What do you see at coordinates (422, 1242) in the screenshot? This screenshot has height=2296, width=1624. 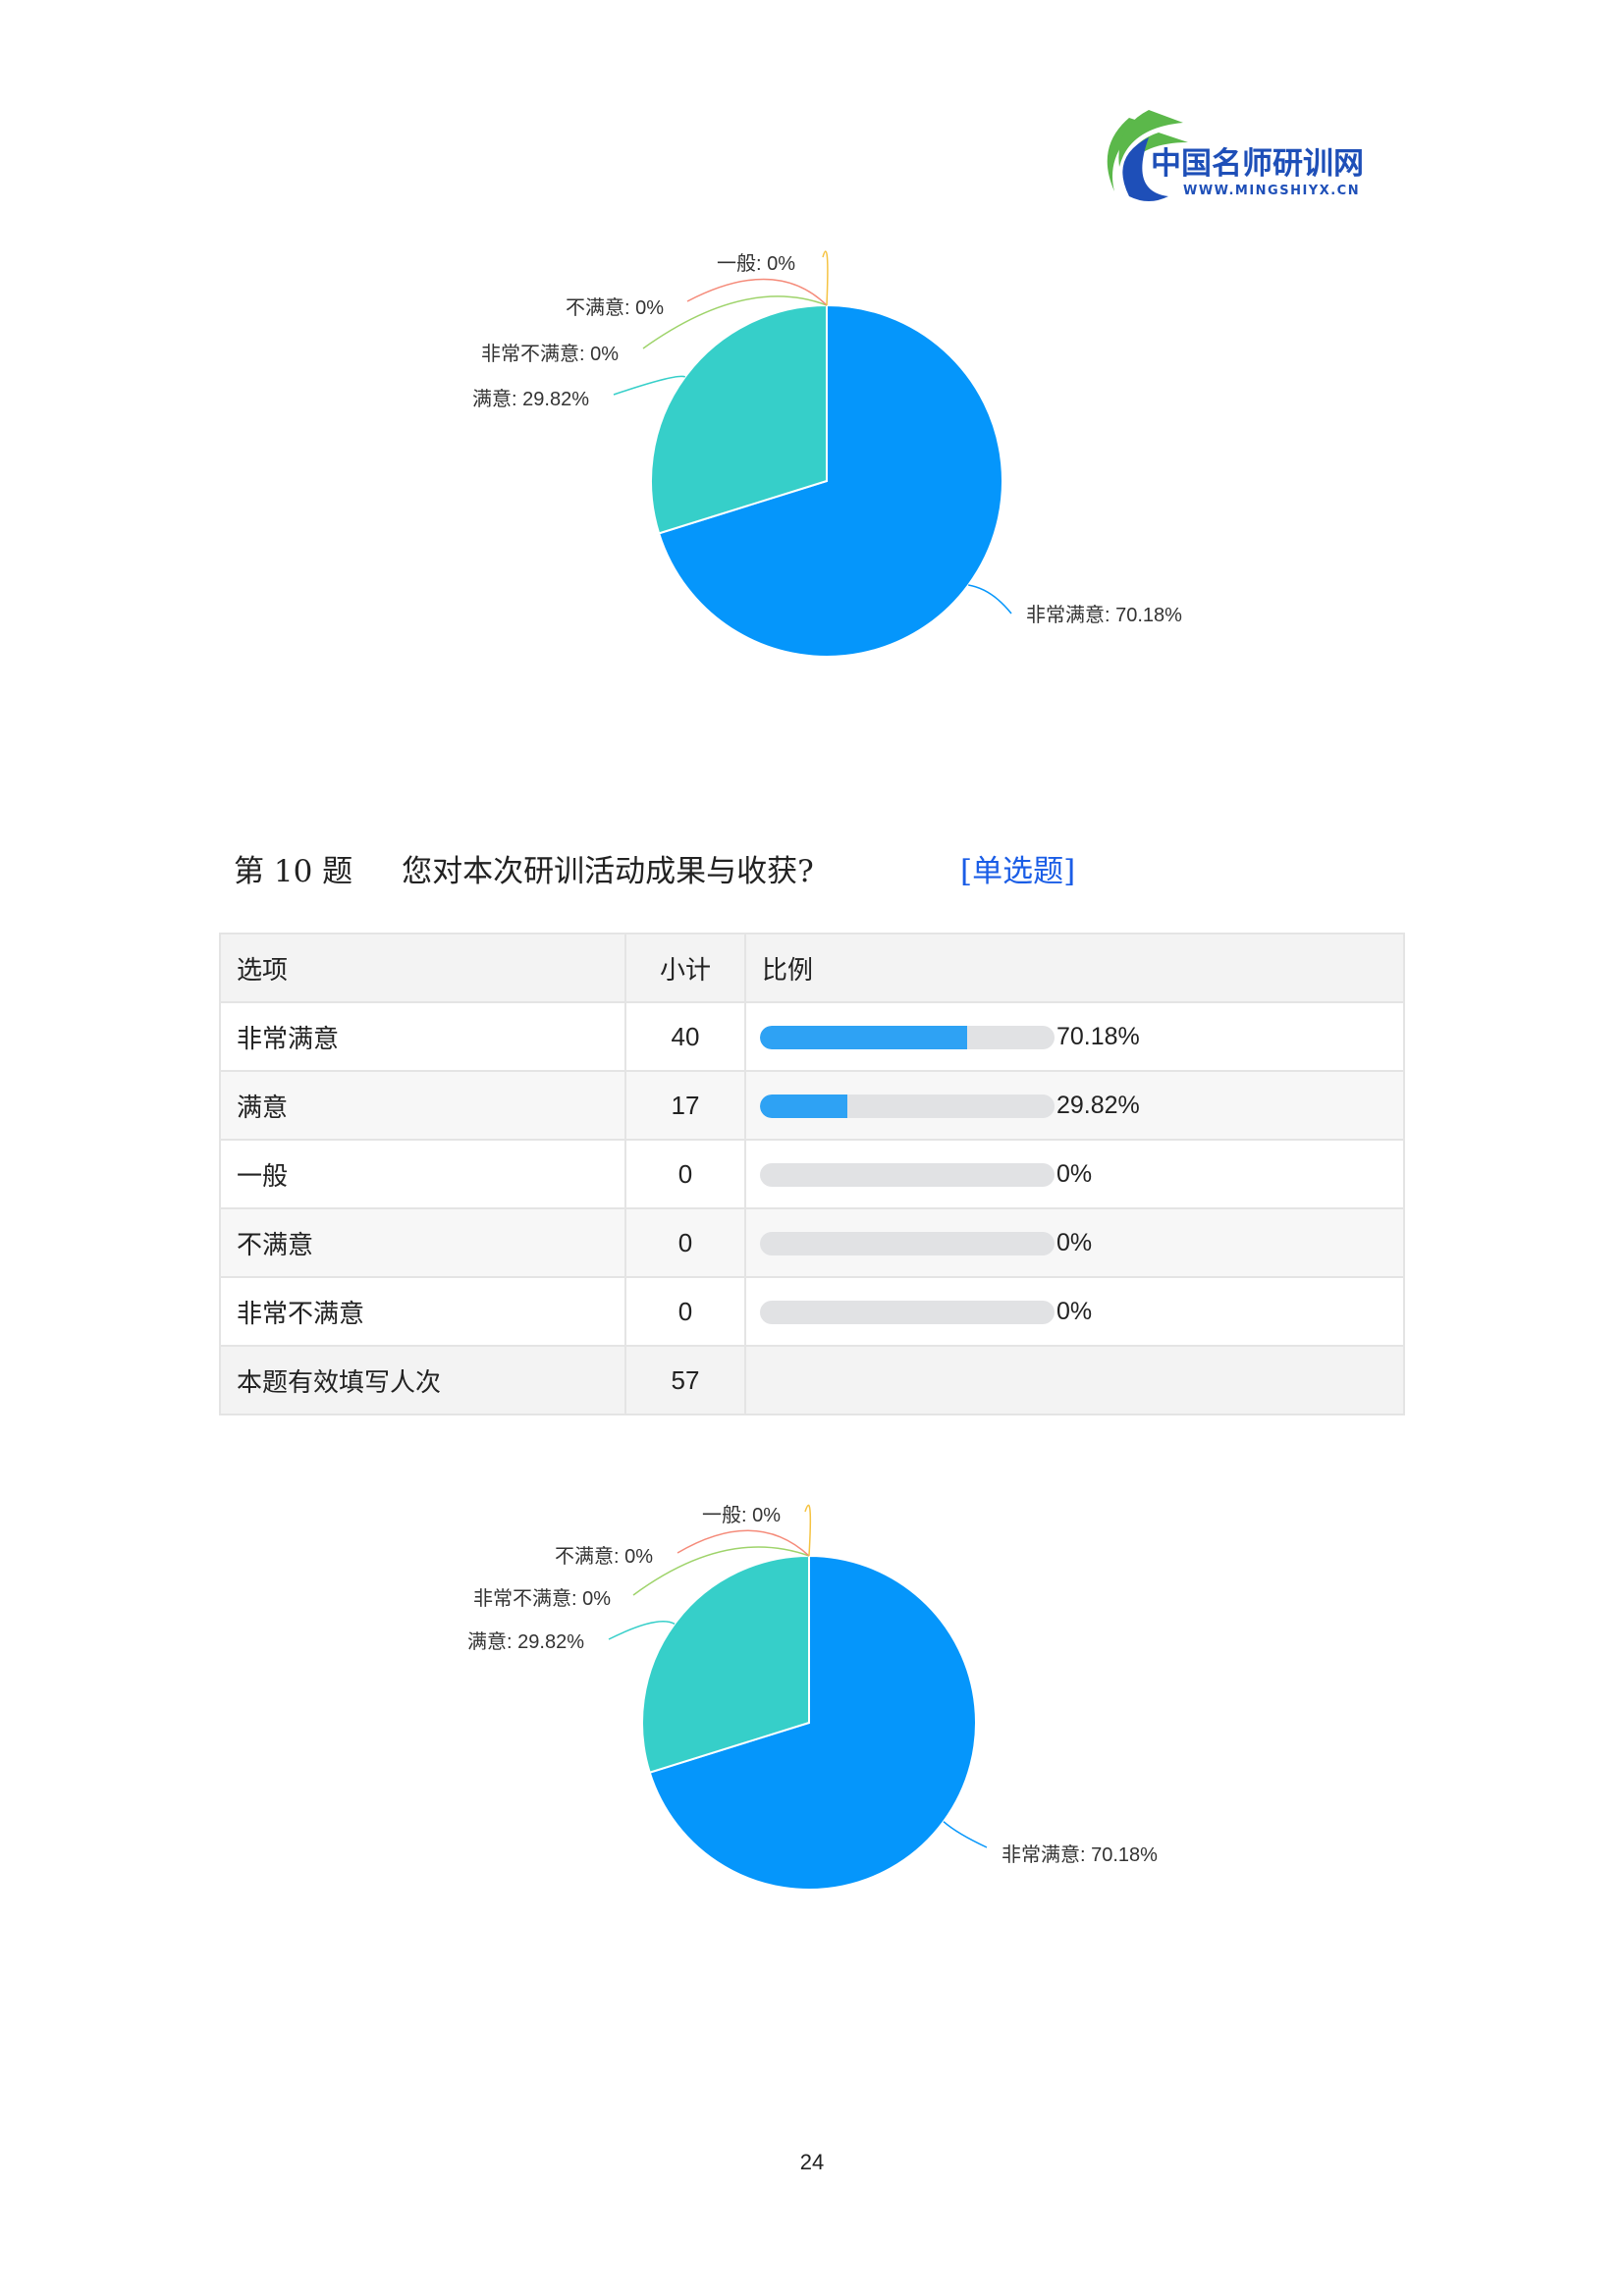 I see `option-label: 不满意` at bounding box center [422, 1242].